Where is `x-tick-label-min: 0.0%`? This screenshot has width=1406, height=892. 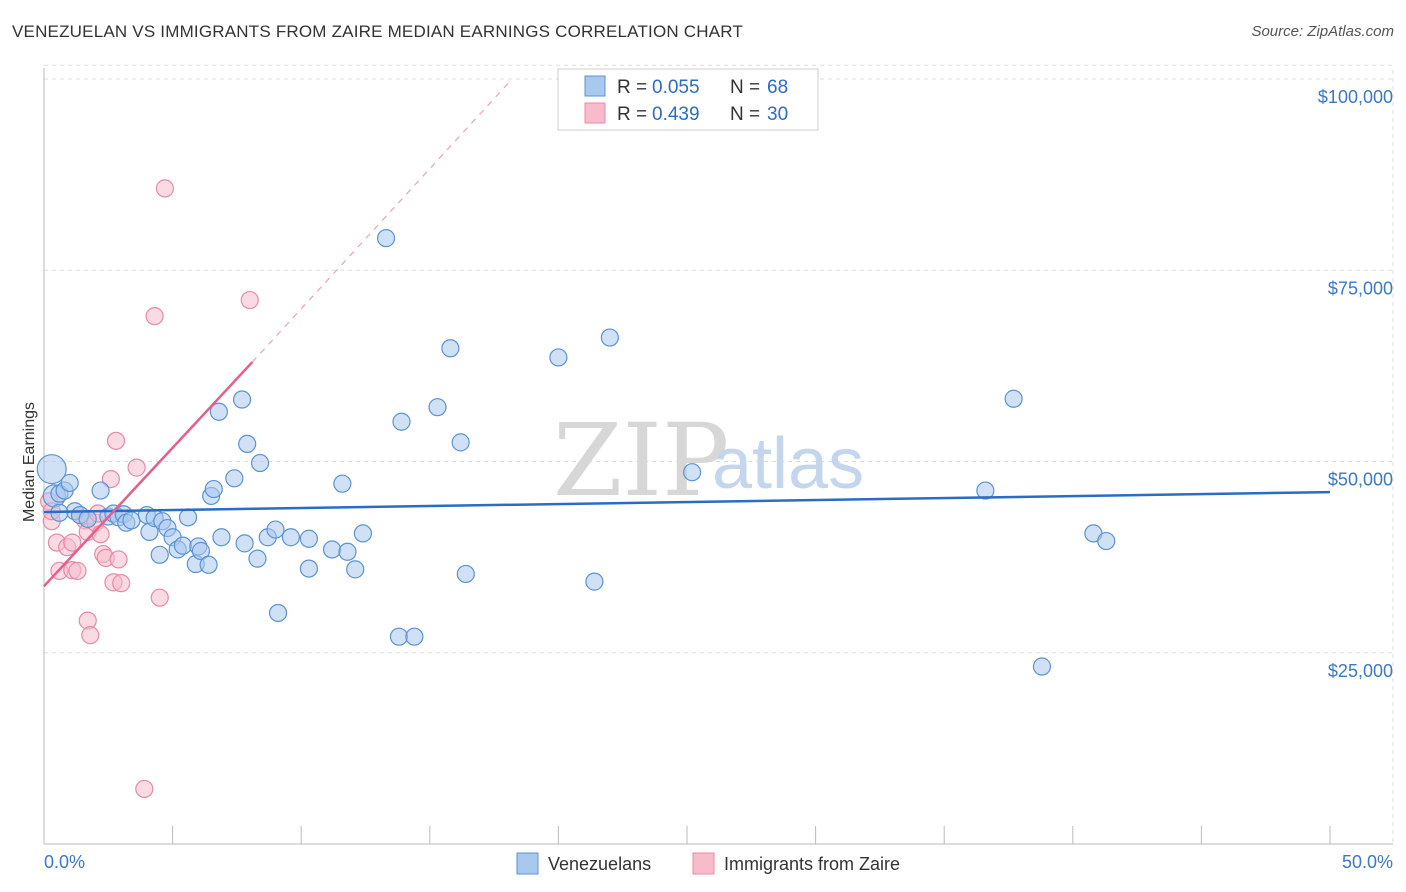
x-tick-label-min: 0.0% is located at coordinates (64, 862).